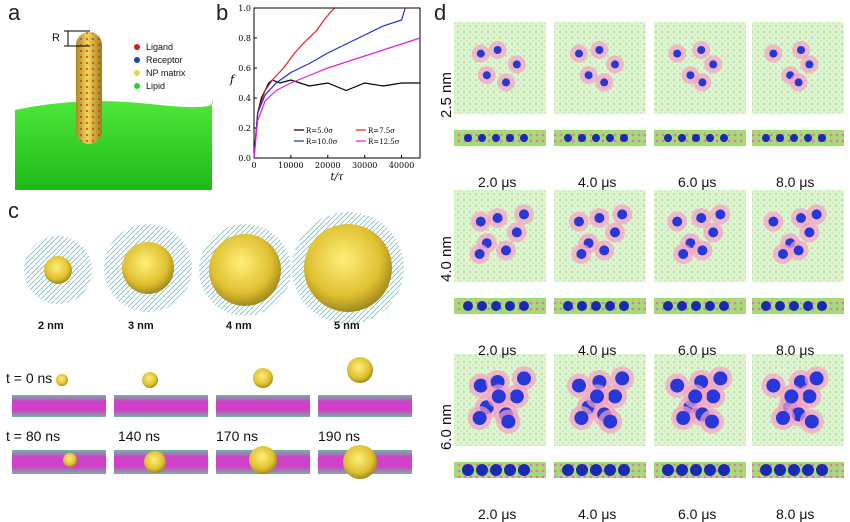 This screenshot has height=522, width=850. Describe the element at coordinates (51, 326) in the screenshot. I see `size-label-2nm: 2 nm` at that location.